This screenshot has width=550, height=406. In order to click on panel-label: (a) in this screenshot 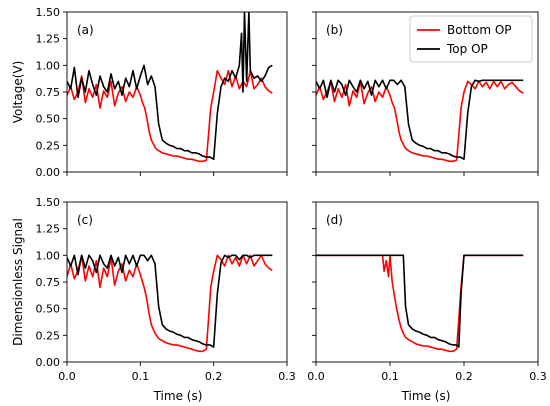, I will do `click(85, 30)`.